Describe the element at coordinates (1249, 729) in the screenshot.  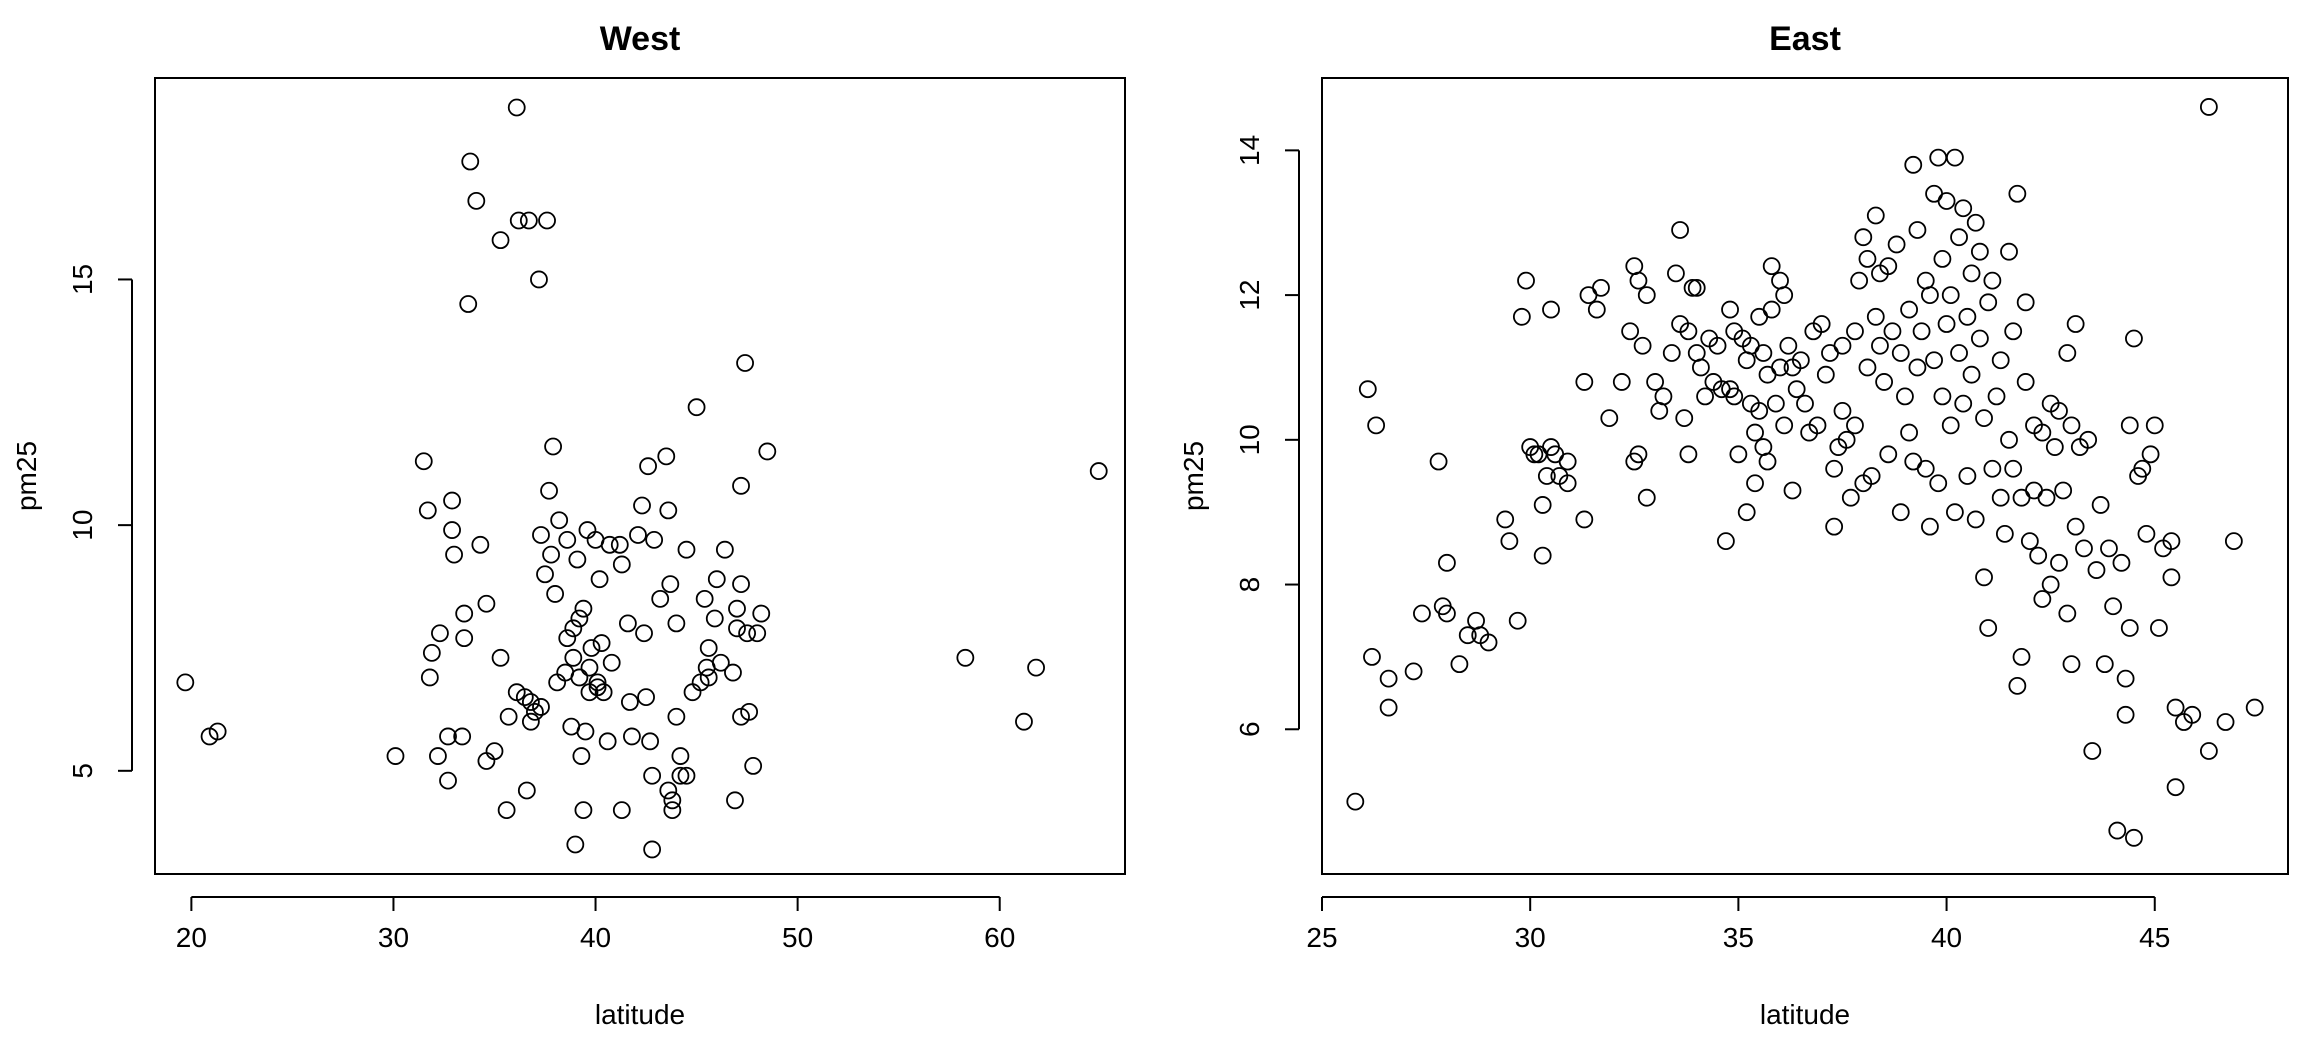
I see `east-y-tick-label: 6` at that location.